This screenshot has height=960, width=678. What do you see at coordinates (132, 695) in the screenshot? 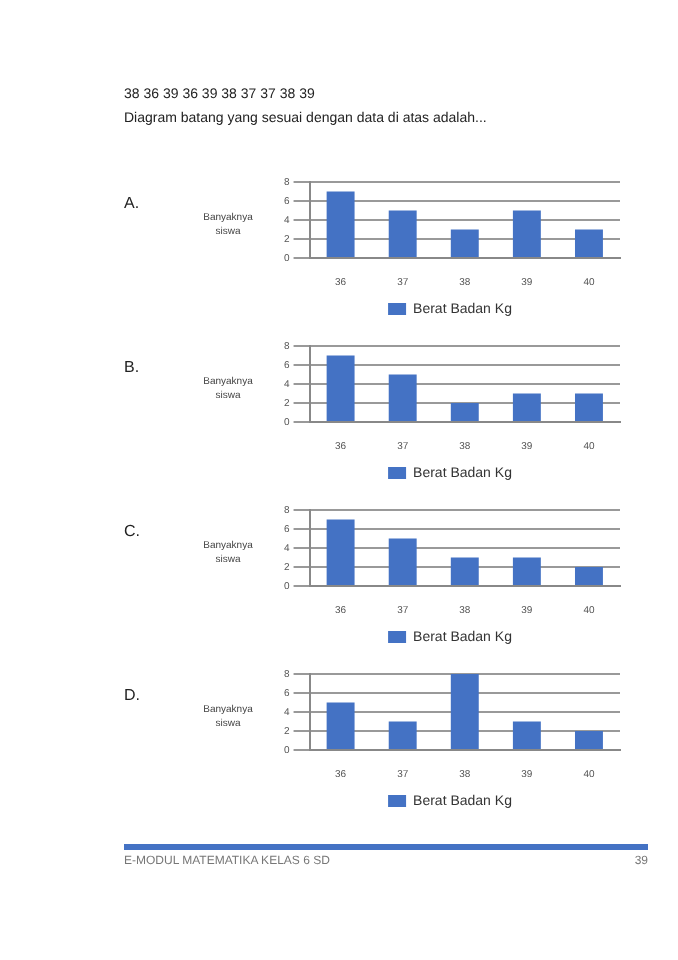
I see `text: D.` at bounding box center [132, 695].